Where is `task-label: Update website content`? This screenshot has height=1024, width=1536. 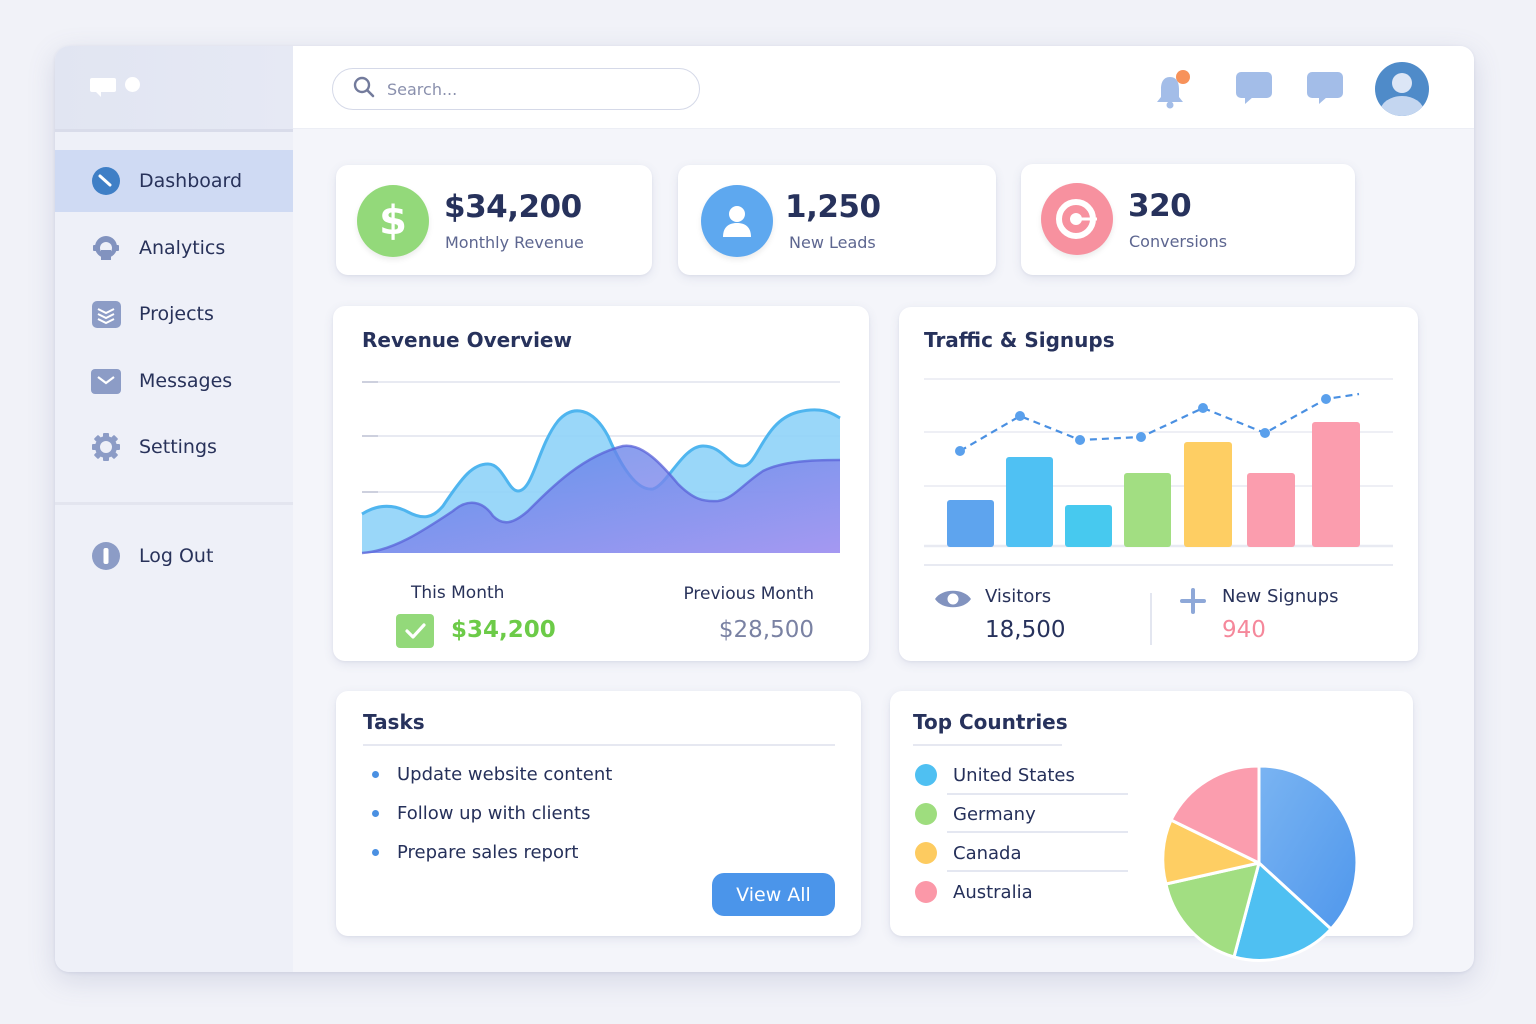
task-label: Update website content is located at coordinates (505, 774).